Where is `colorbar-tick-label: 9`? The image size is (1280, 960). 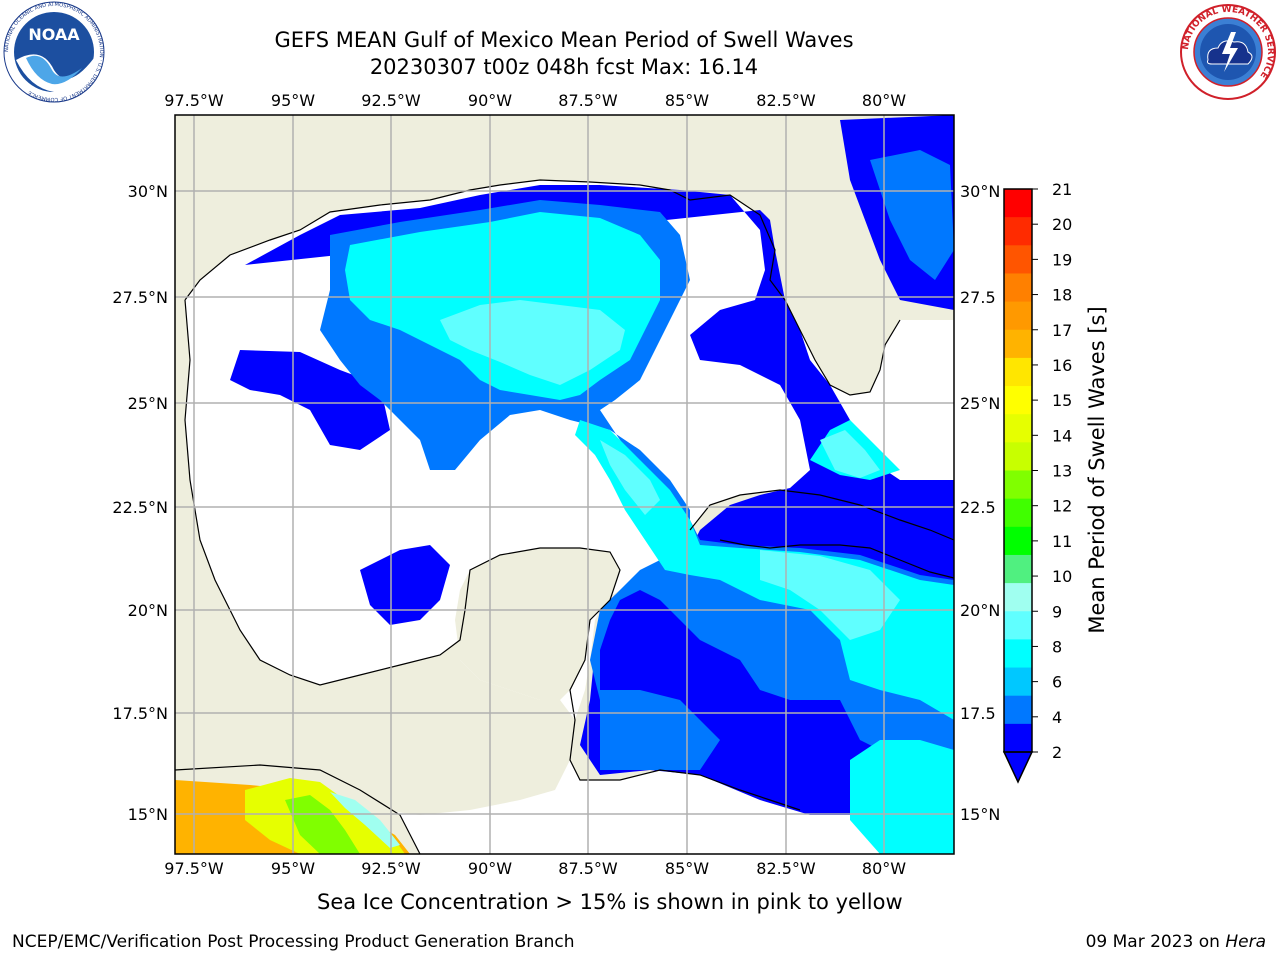 colorbar-tick-label: 9 is located at coordinates (1057, 611).